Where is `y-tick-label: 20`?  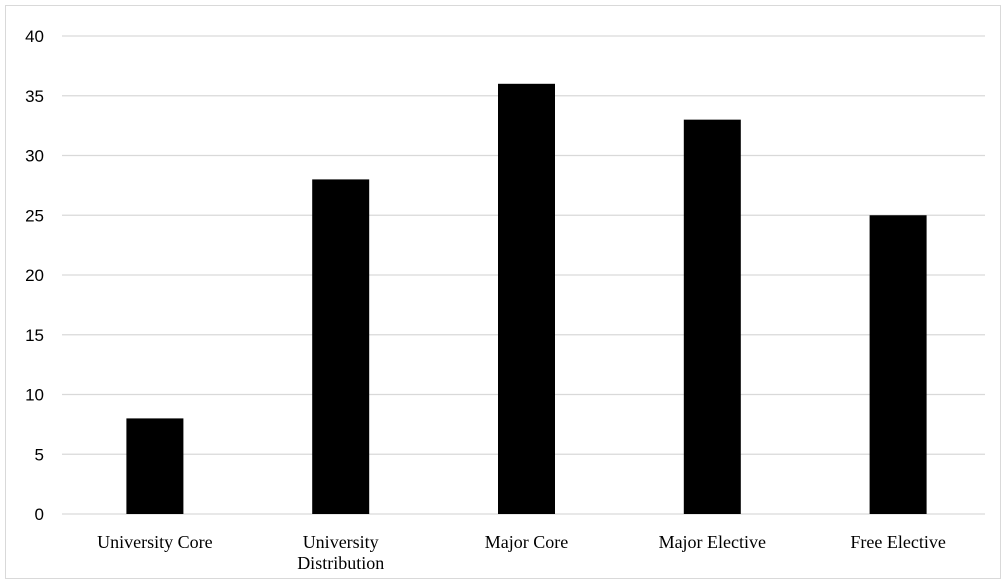 y-tick-label: 20 is located at coordinates (34, 275).